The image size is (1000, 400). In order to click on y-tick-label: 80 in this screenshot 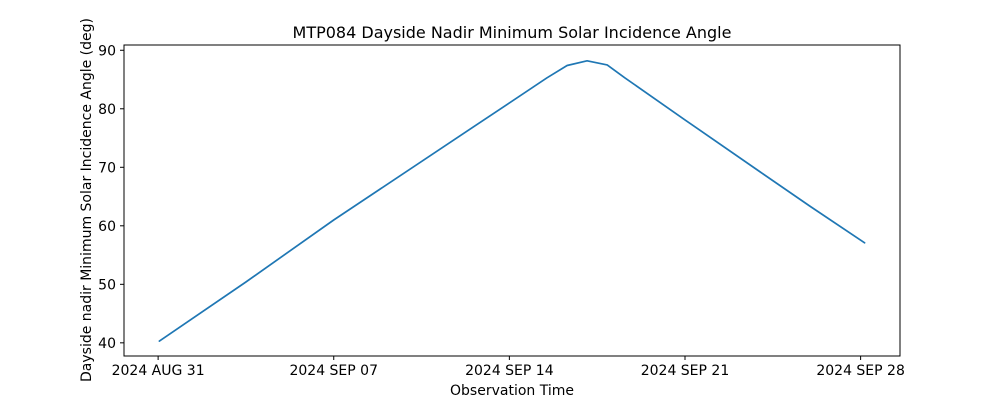, I will do `click(107, 110)`.